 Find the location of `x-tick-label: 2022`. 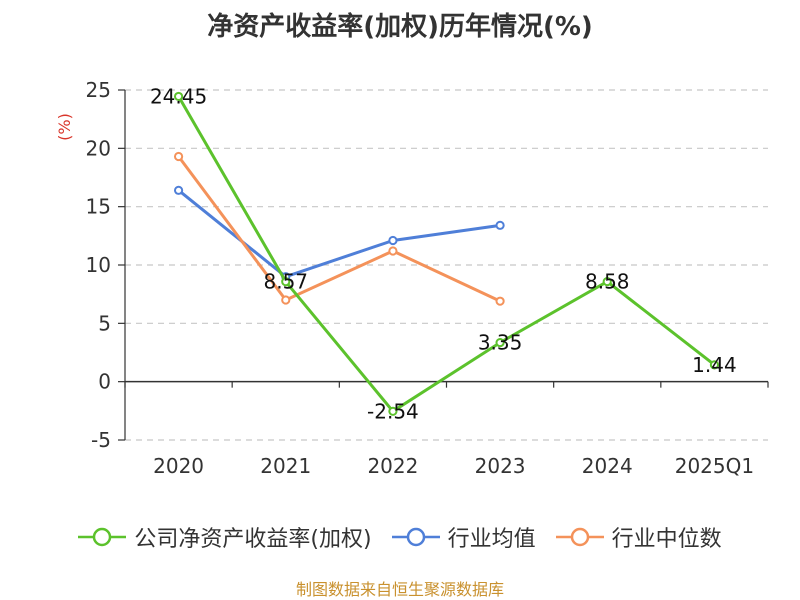

x-tick-label: 2022 is located at coordinates (392, 466).